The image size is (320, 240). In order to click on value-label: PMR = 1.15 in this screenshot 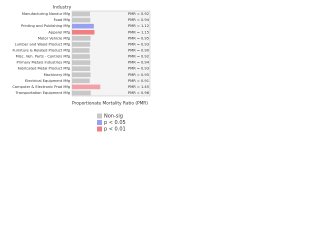, I will do `click(138, 32)`.